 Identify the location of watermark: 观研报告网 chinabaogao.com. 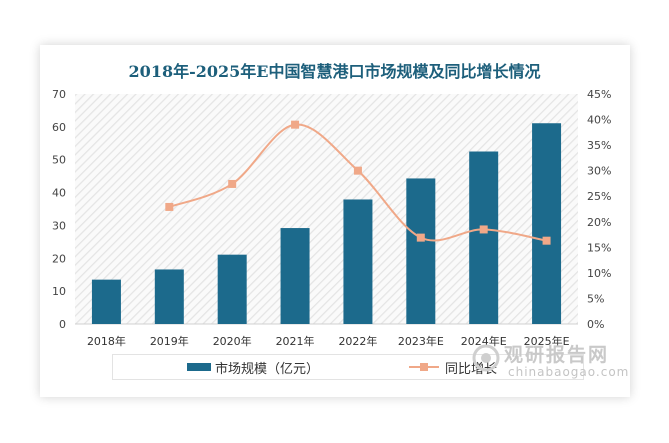
(562, 363).